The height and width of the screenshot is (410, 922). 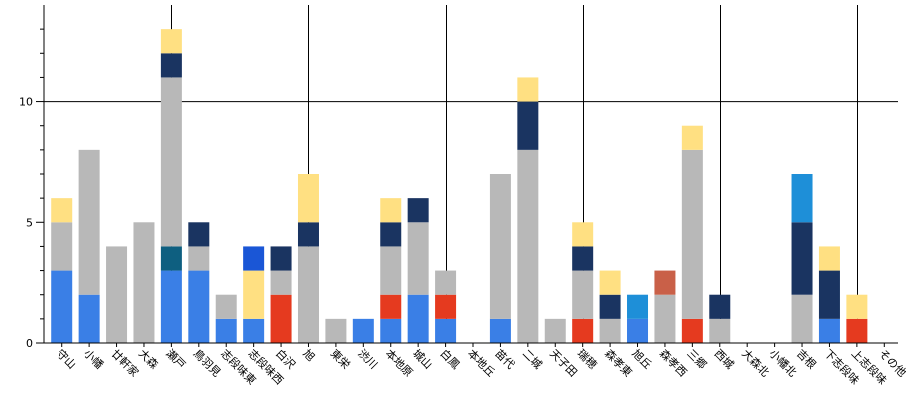 What do you see at coordinates (532, 359) in the screenshot?
I see `x-tick-label: 二城` at bounding box center [532, 359].